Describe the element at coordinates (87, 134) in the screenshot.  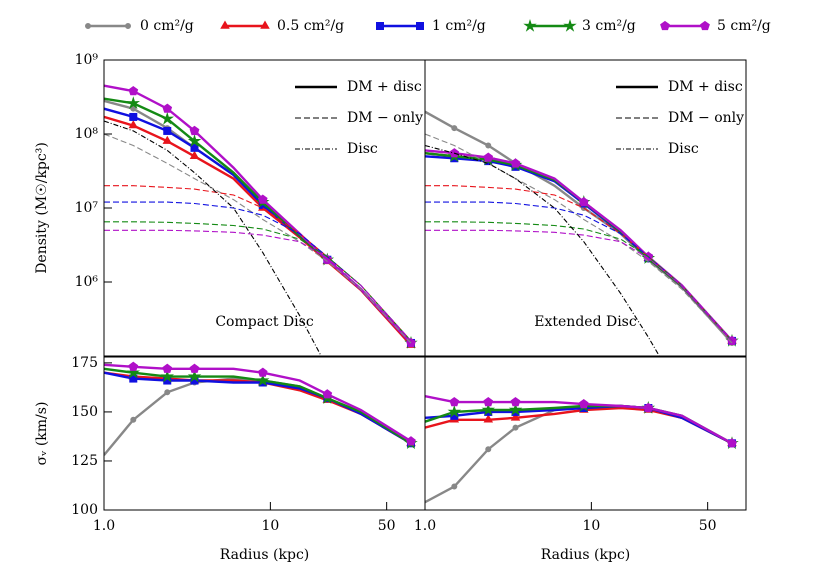
I see `y-tick-label: 10⁸` at that location.